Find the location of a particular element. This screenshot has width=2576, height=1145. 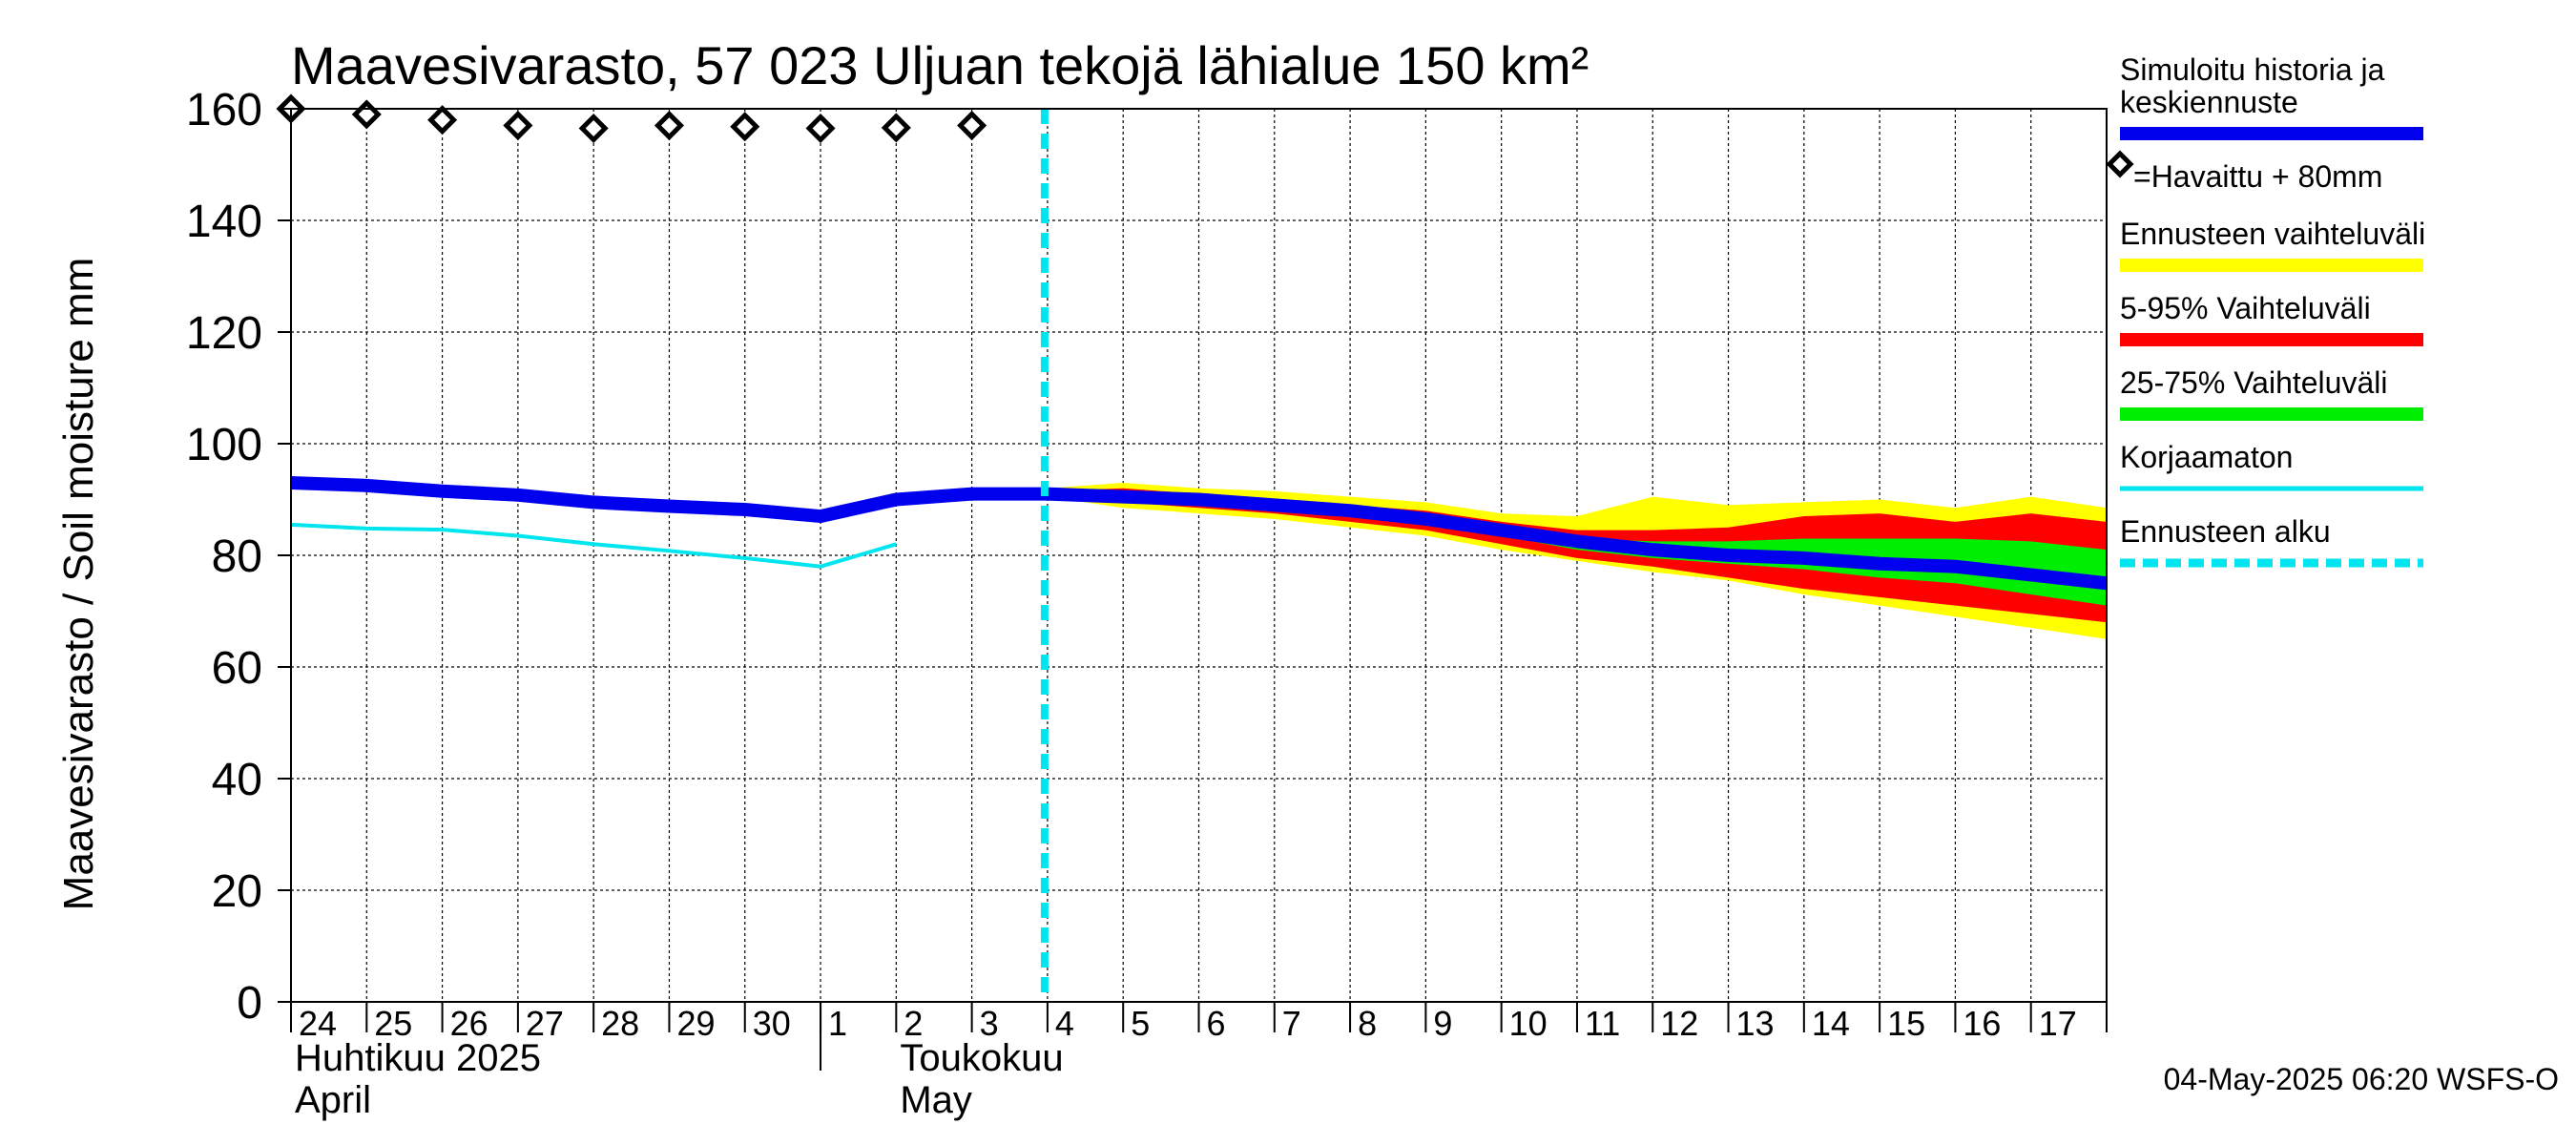

legend-label-3: 5-95% Vaihteluväli is located at coordinates (2245, 308).